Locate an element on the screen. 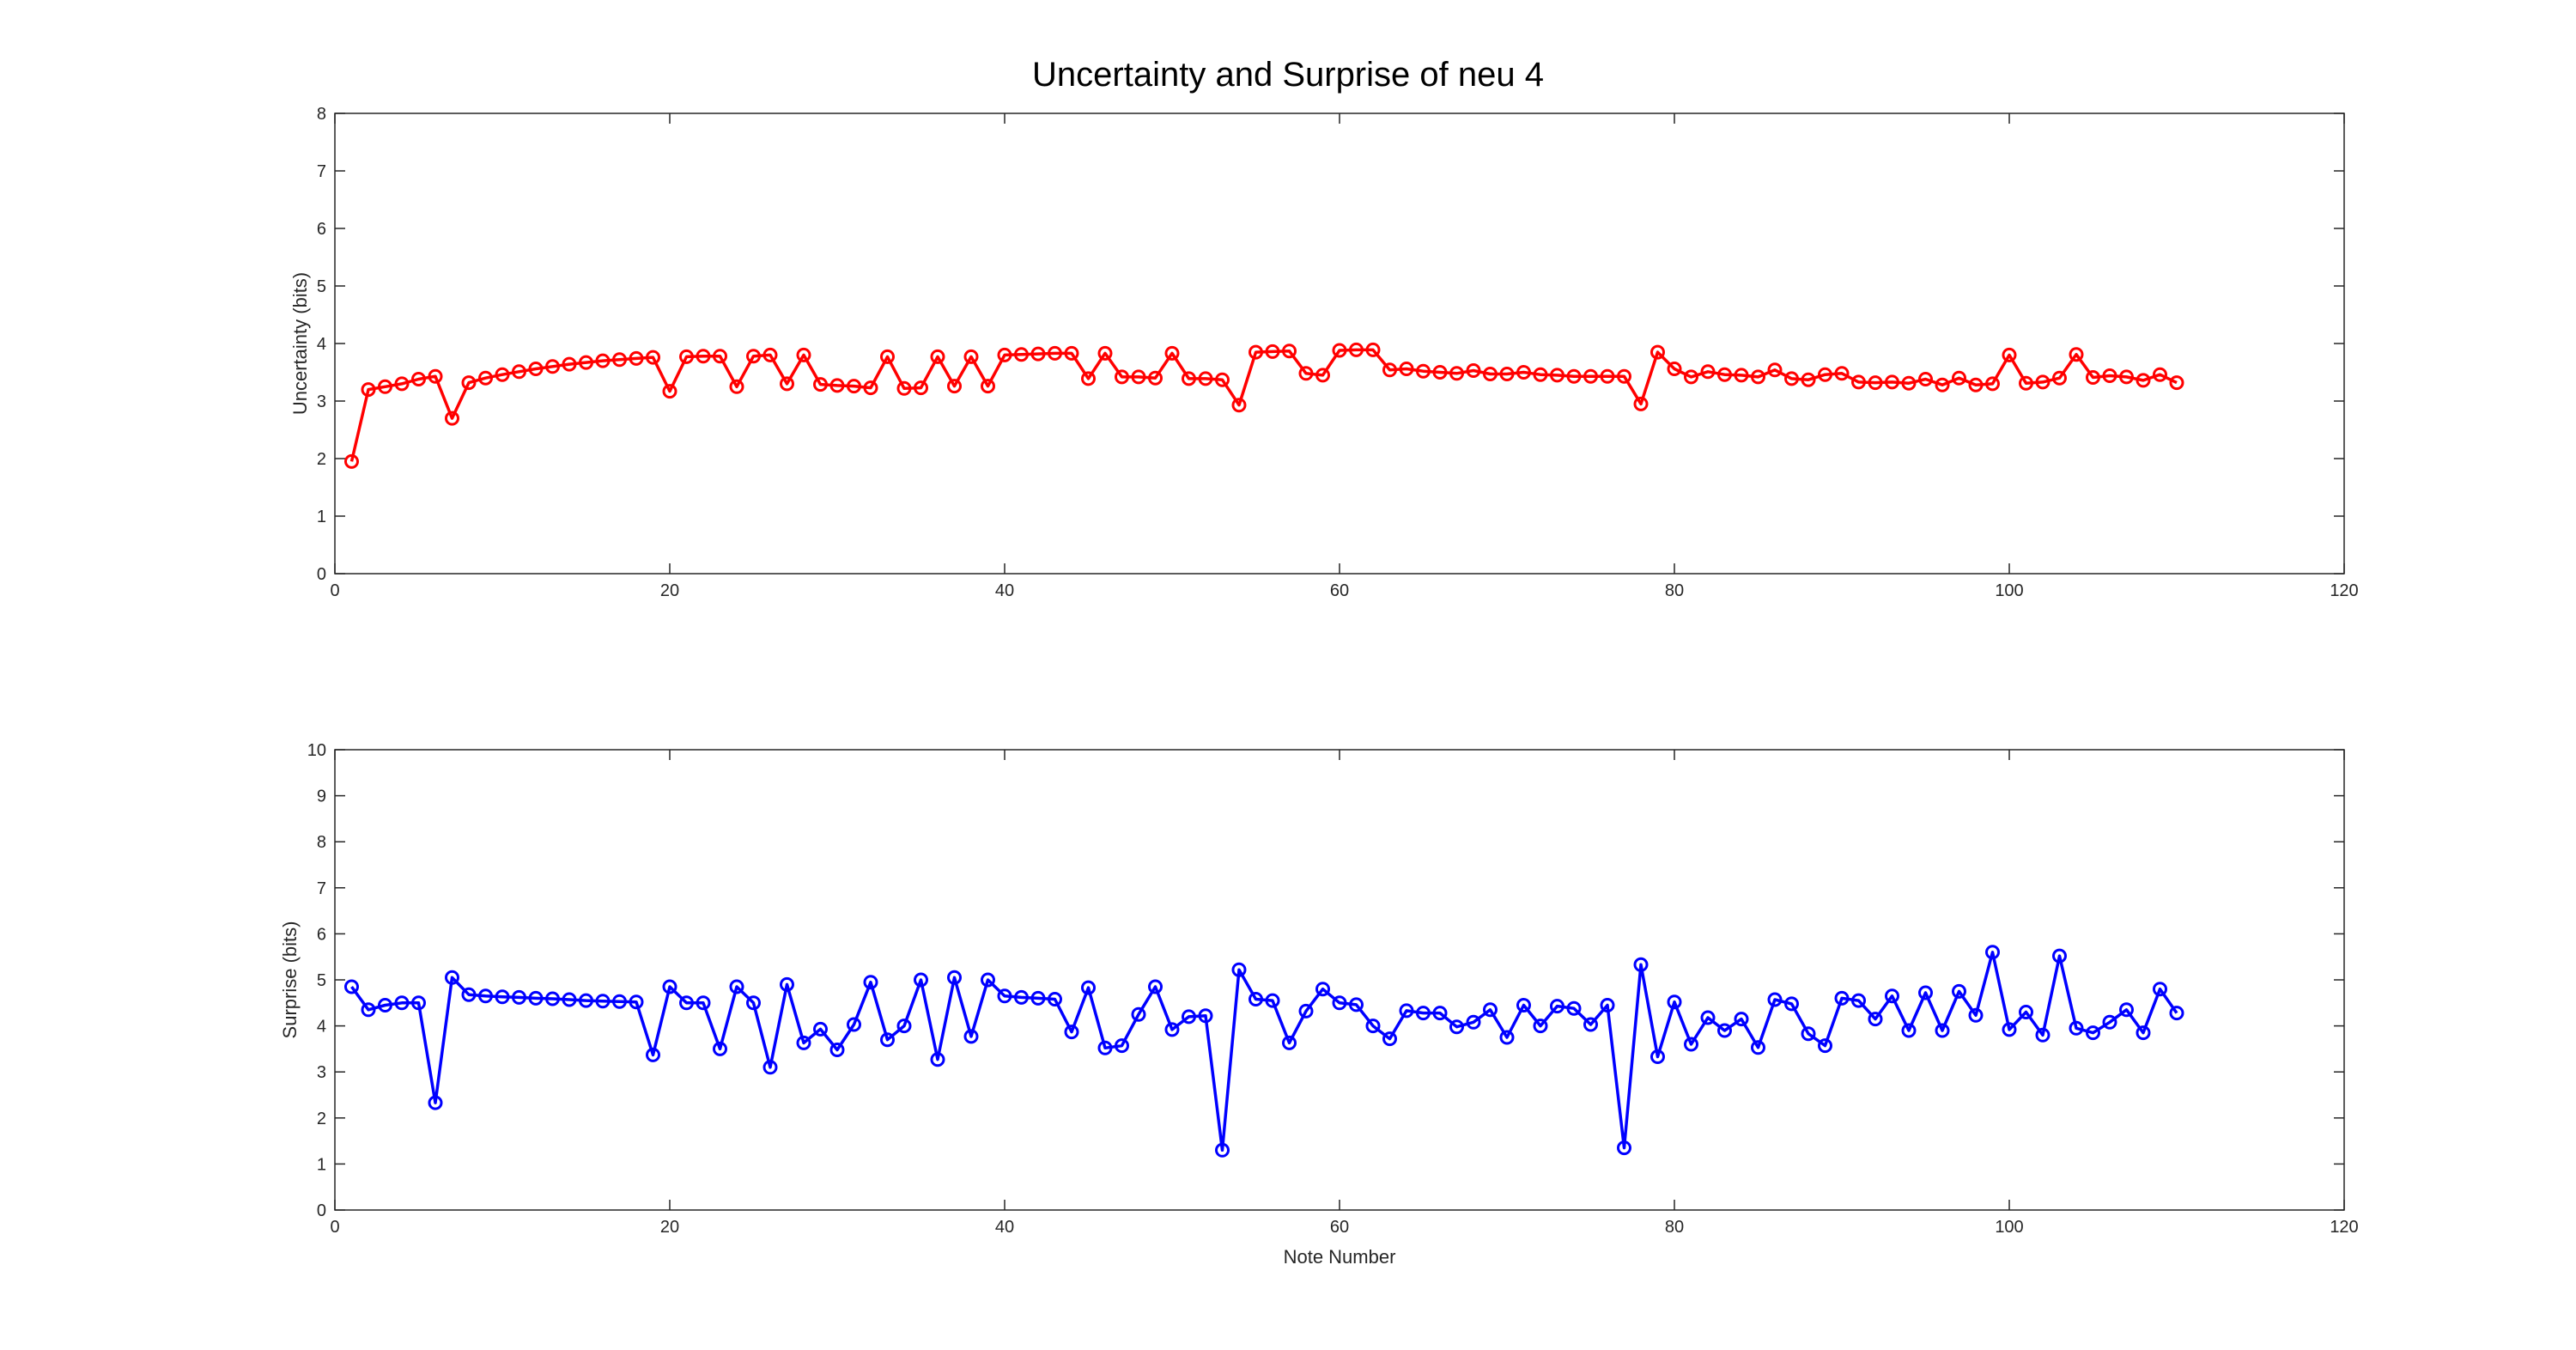 The width and height of the screenshot is (2576, 1350). uncertainty-y-tick-label: 1 is located at coordinates (322, 517).